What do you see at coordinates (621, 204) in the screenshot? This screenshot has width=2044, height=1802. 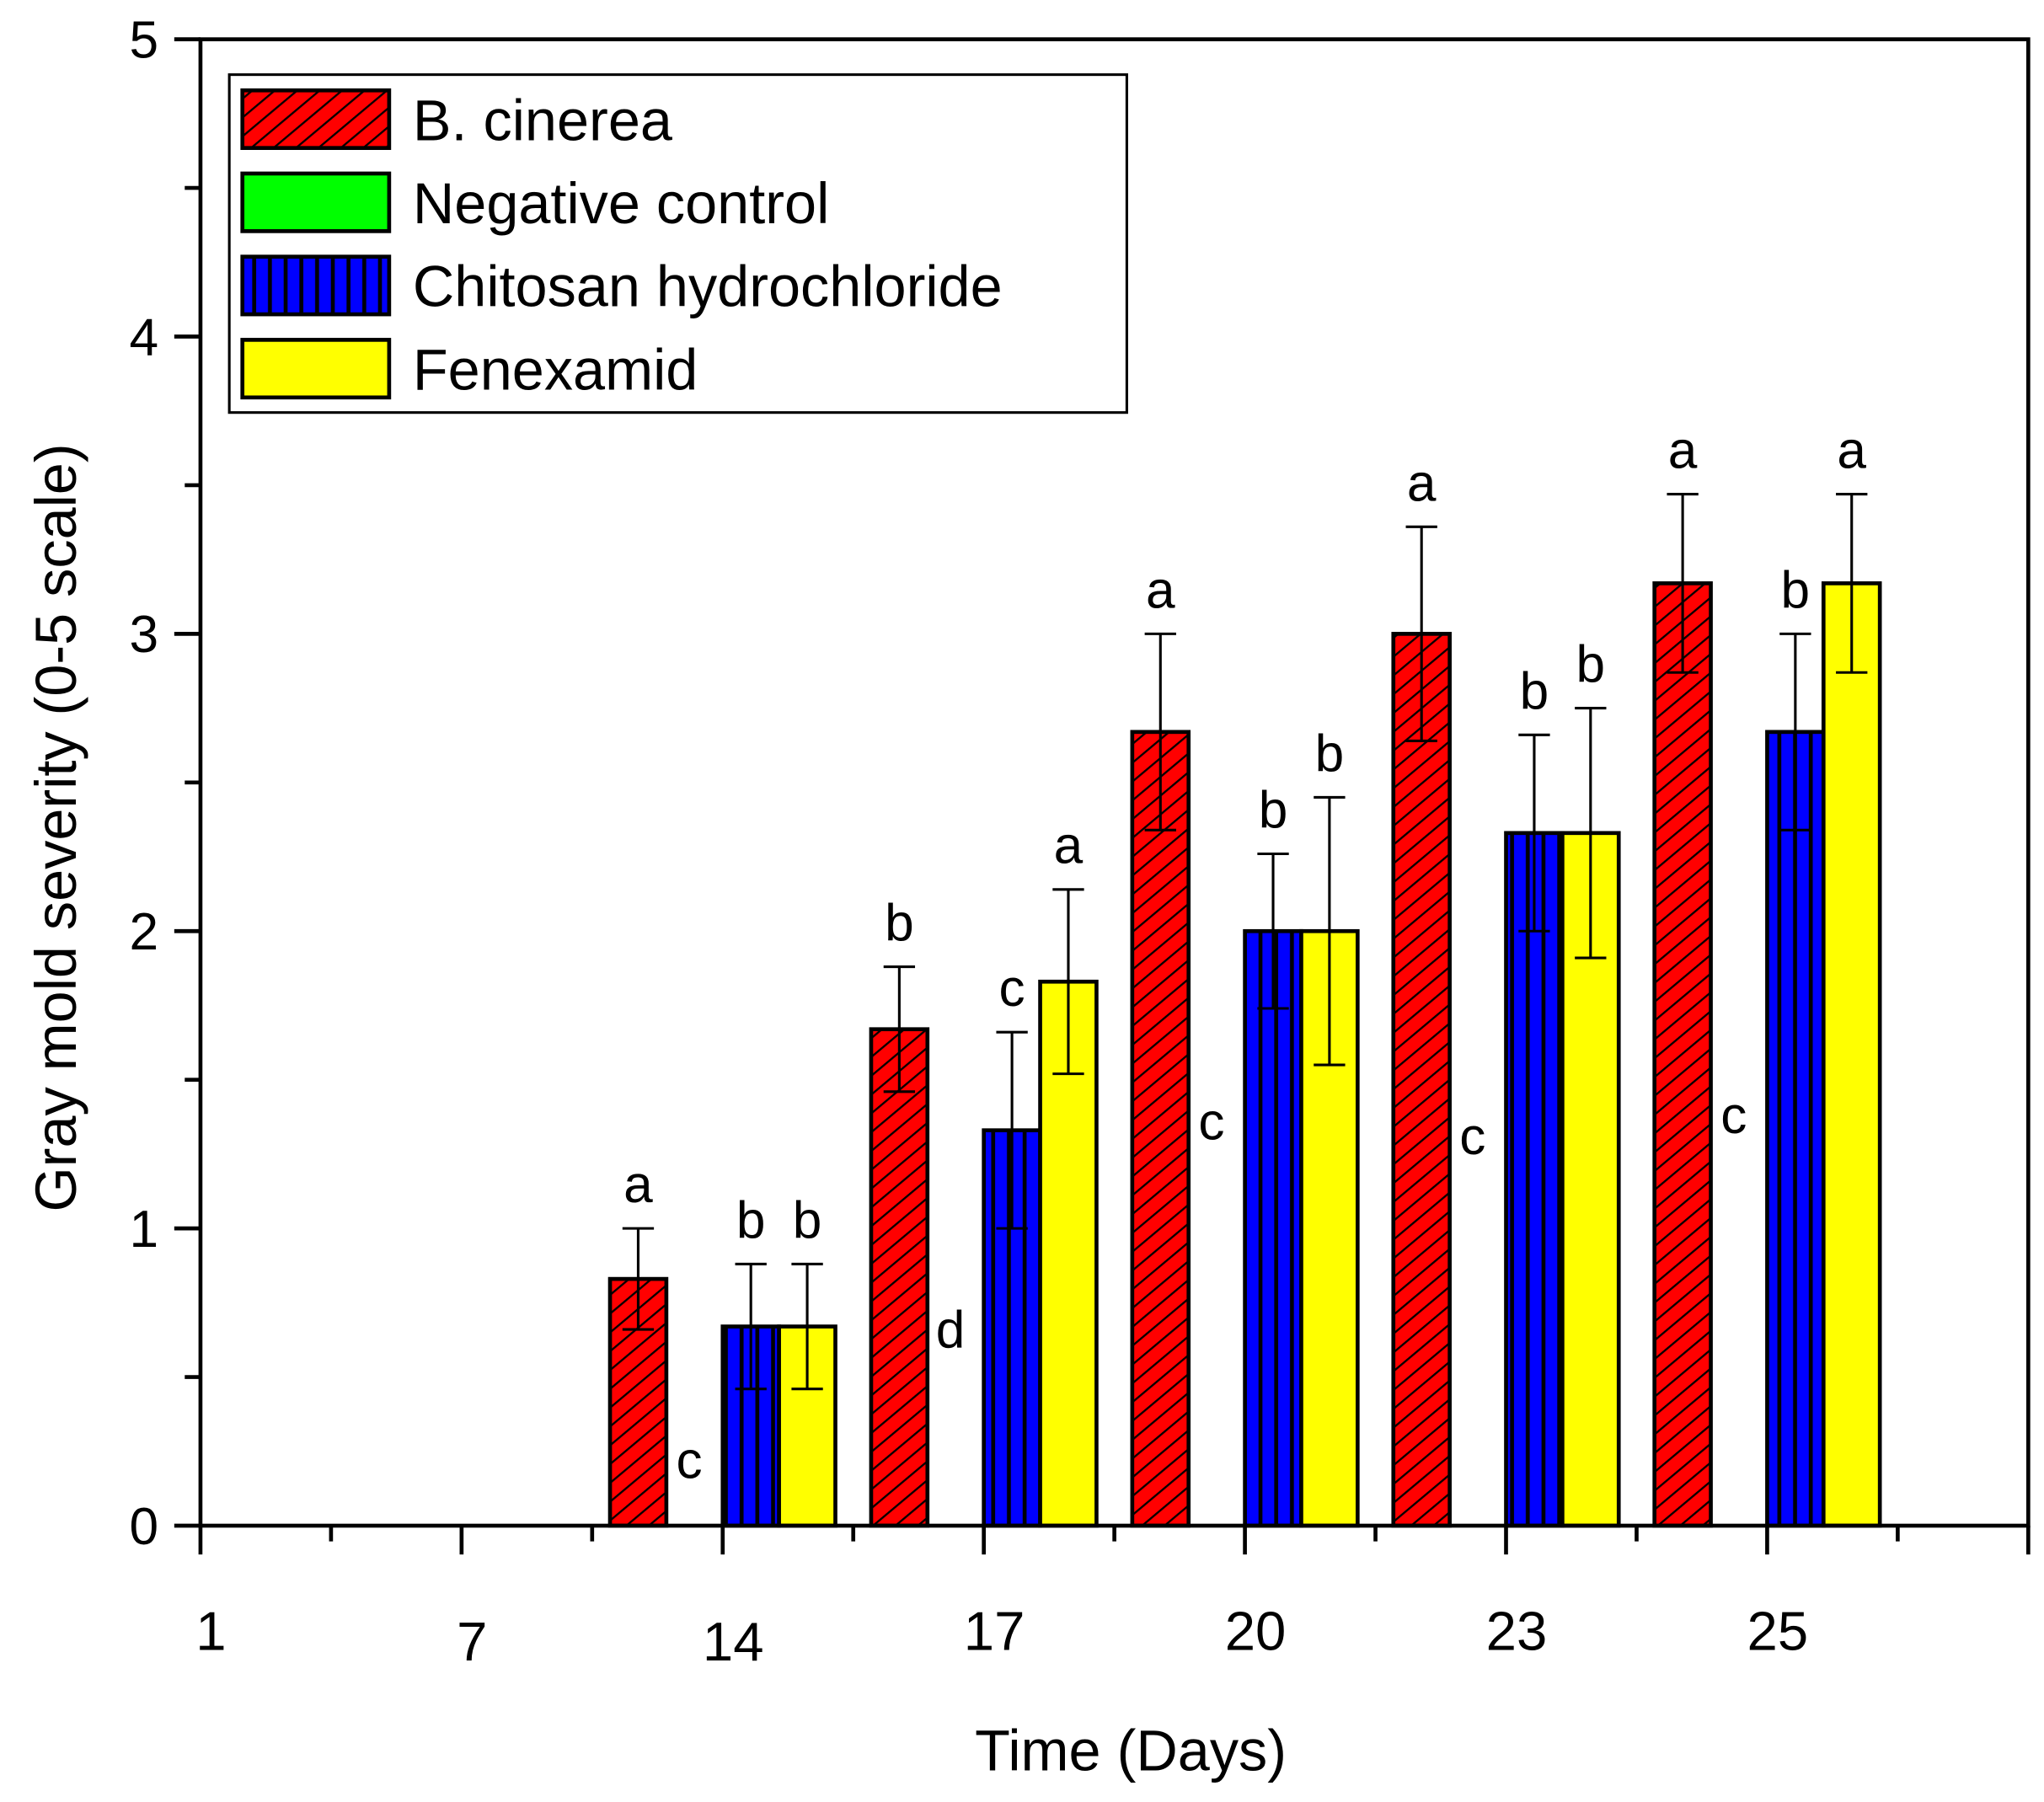 I see `legend-label: Negative control` at bounding box center [621, 204].